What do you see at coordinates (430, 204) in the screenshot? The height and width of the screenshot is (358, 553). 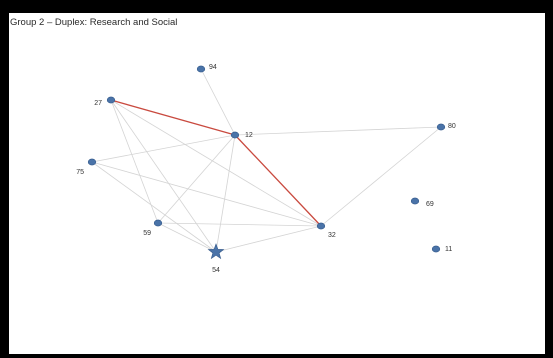 I see `node-label-69: 69` at bounding box center [430, 204].